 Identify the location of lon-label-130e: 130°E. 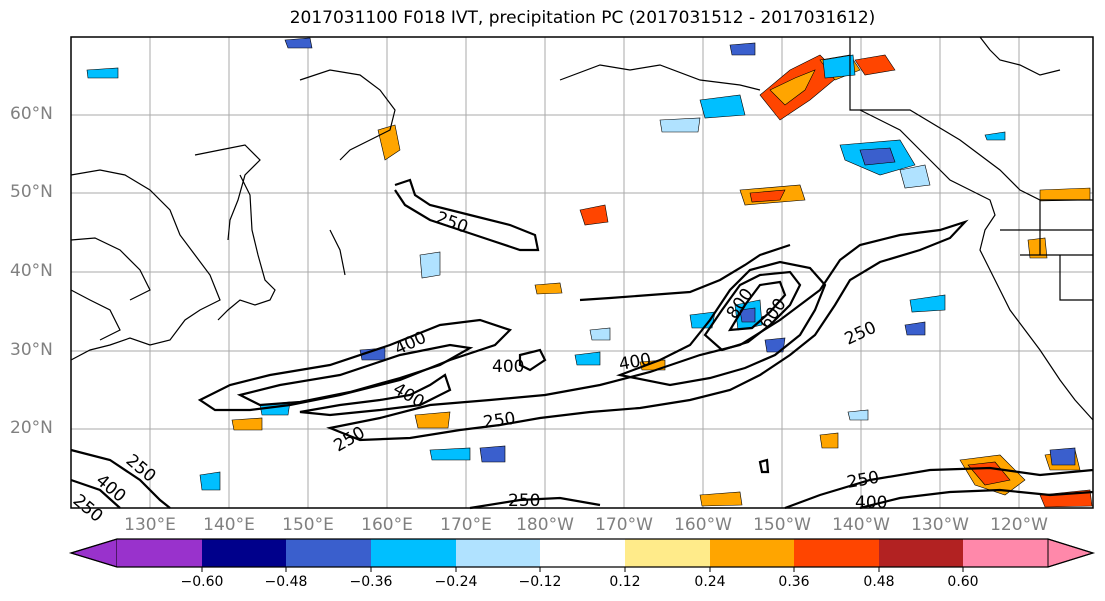
(150, 525).